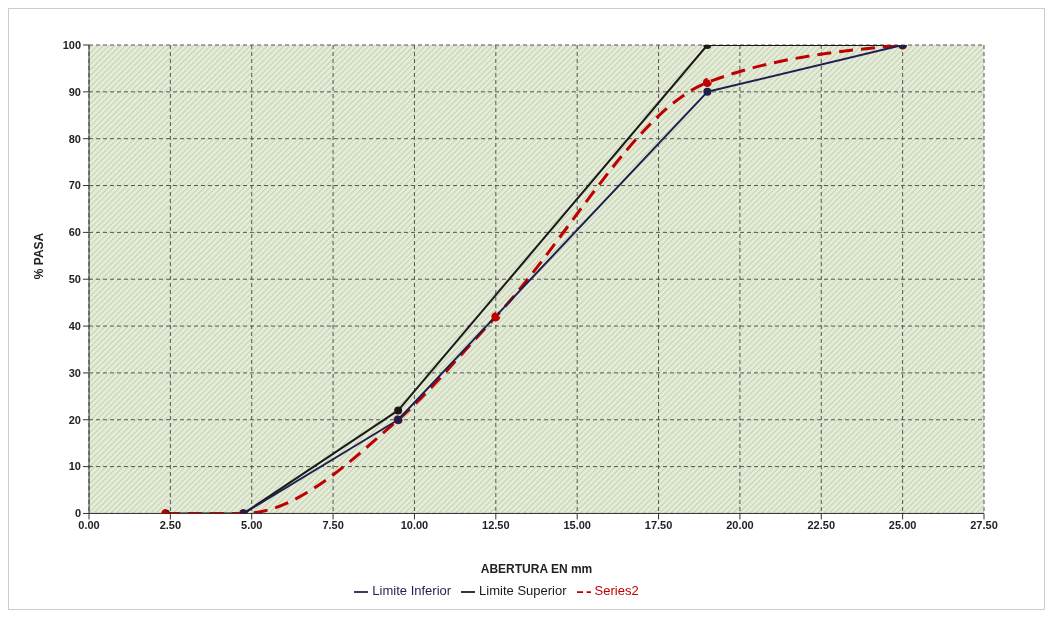 Image resolution: width=1053 pixels, height=619 pixels. I want to click on x-tick-label: 7.50, so click(333, 525).